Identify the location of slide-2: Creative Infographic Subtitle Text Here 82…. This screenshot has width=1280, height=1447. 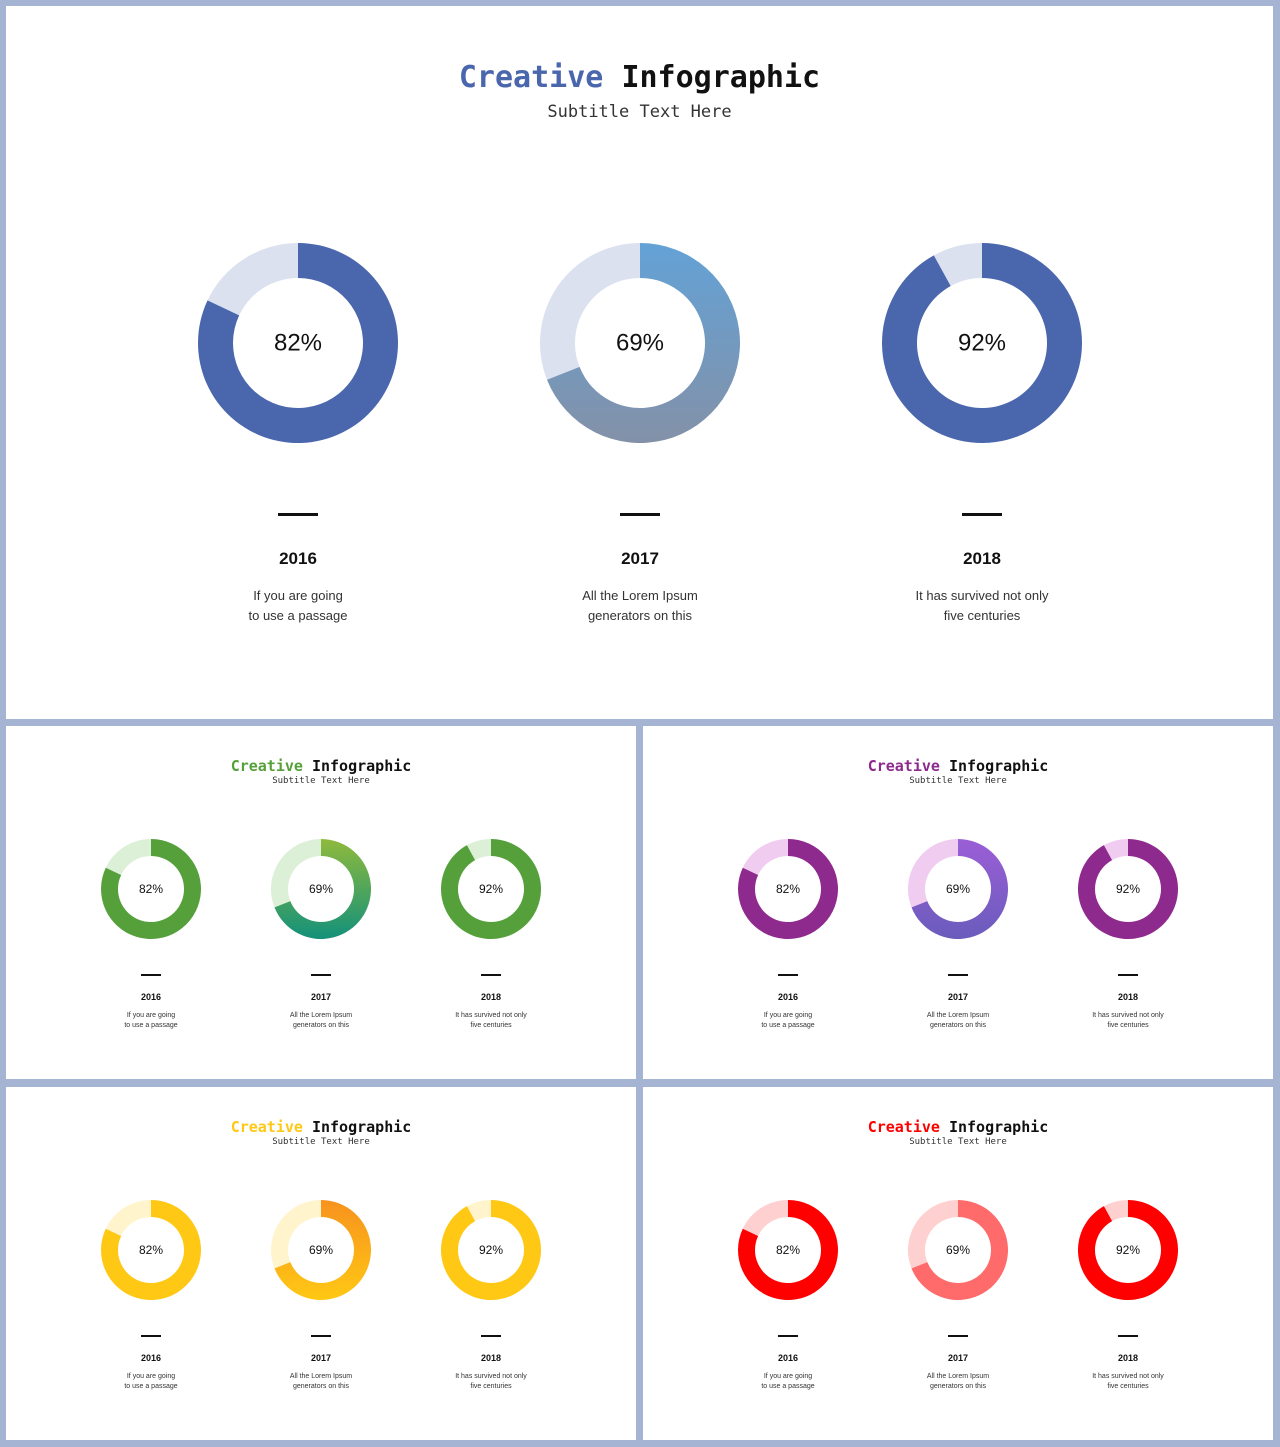
(321, 902).